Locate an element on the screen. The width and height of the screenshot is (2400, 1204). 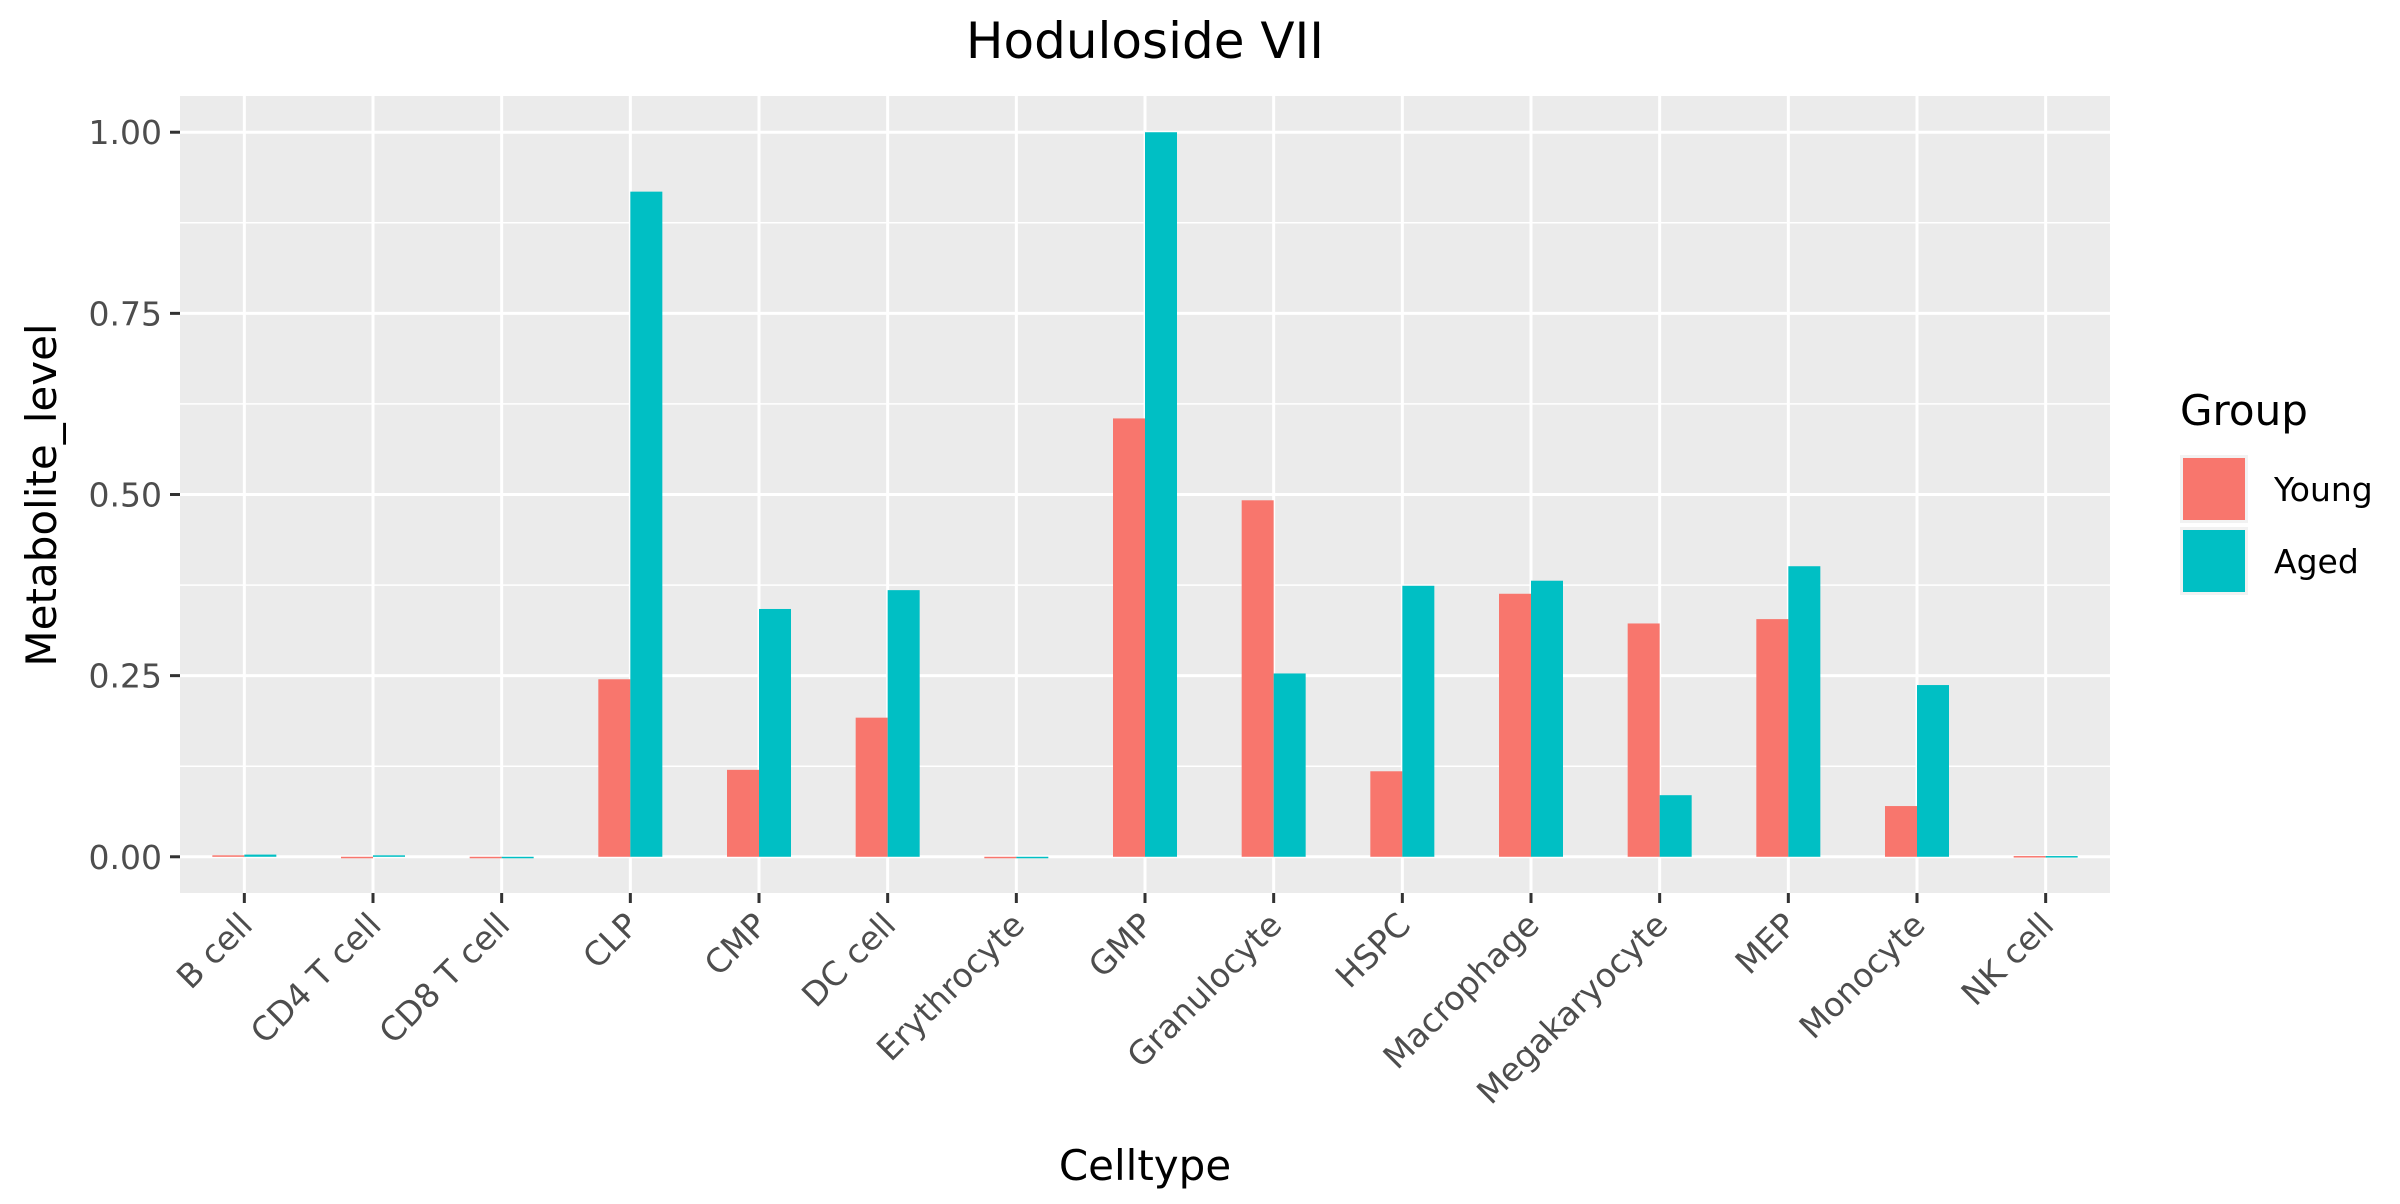
y-axis: 0.00 0.25 0.50 0.75 1.00 is located at coordinates (134, 495).